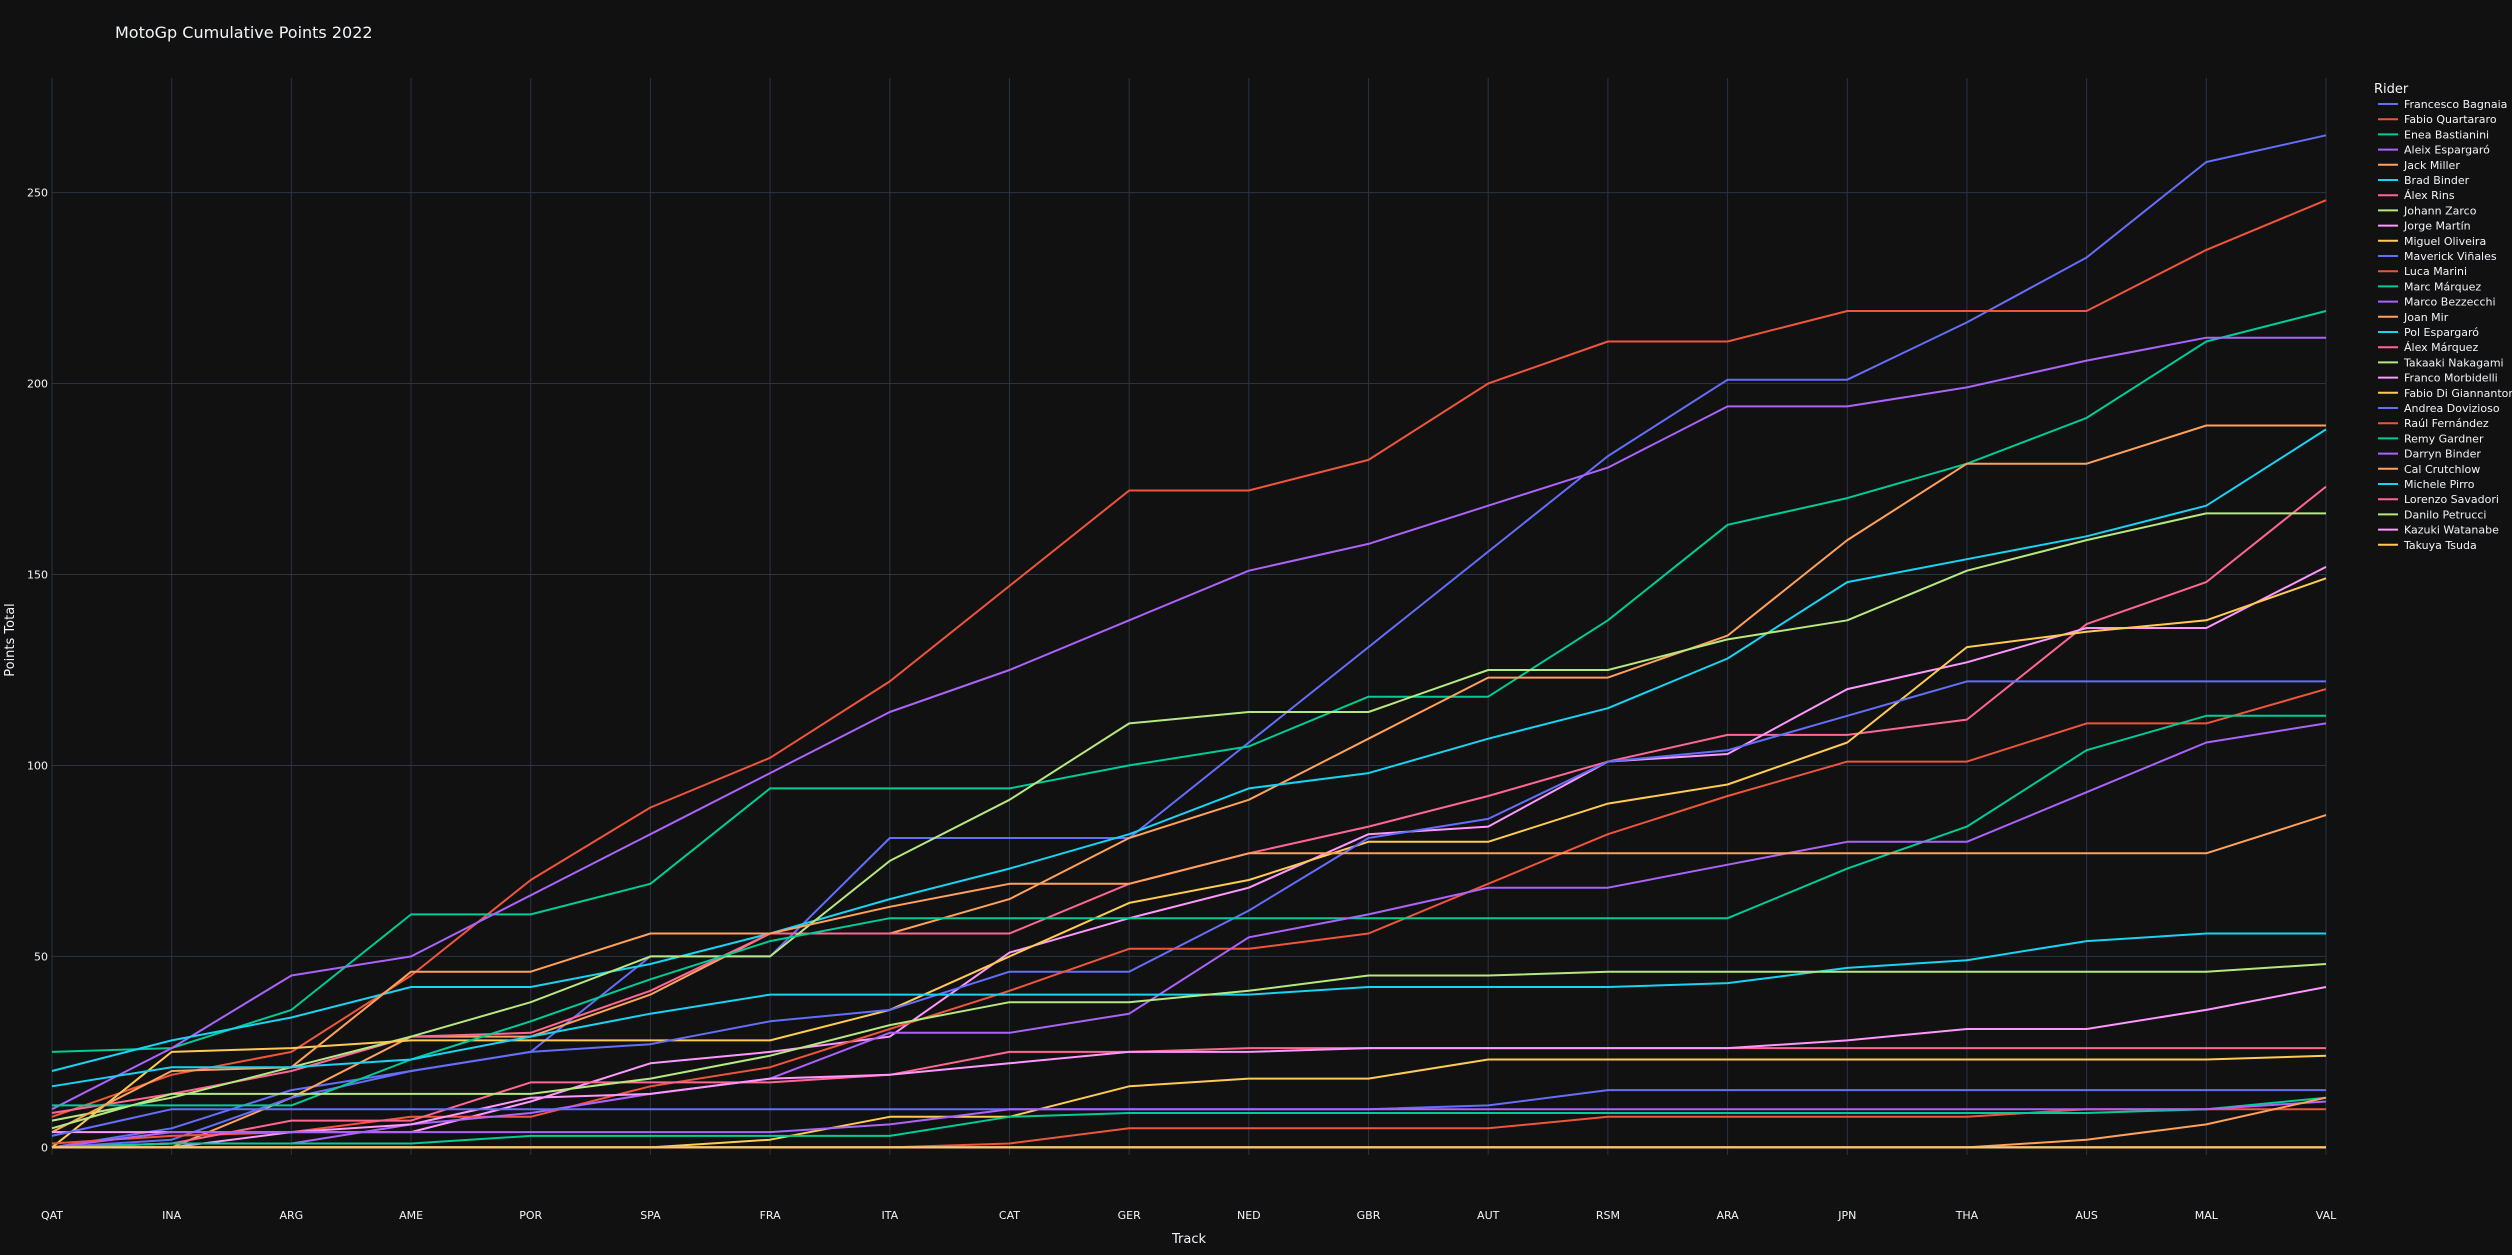 This screenshot has width=2512, height=1255. Describe the element at coordinates (2447, 150) in the screenshot. I see `legend-label: Aleix Espargaró` at that location.